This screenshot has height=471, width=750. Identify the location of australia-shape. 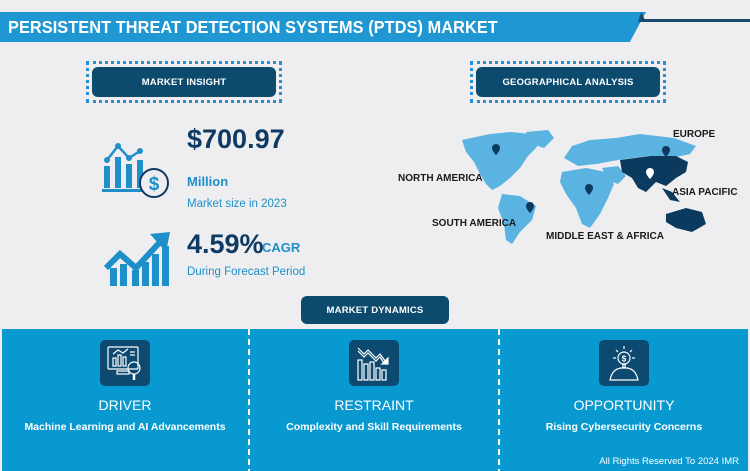
(686, 220).